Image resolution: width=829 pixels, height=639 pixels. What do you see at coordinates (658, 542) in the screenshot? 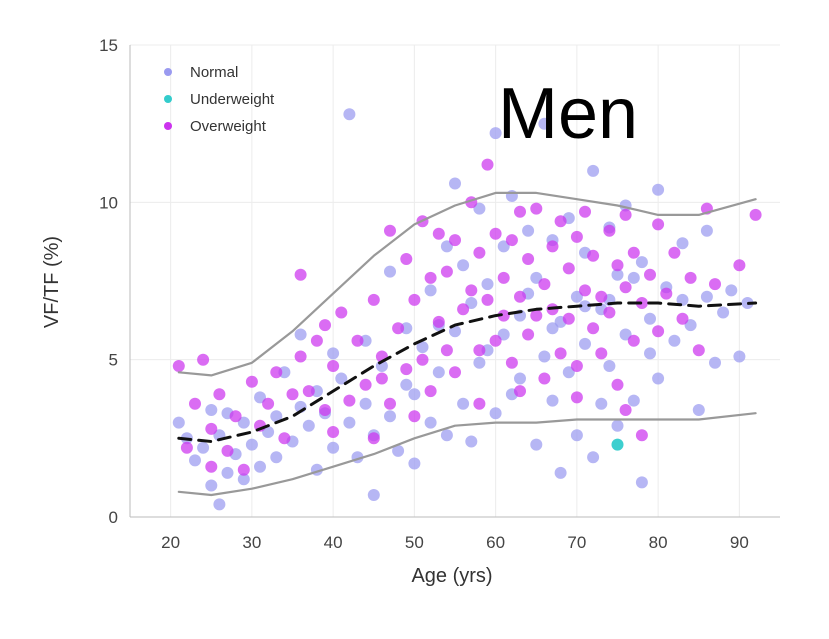
I see `x-tick-label-80: 80` at bounding box center [658, 542].